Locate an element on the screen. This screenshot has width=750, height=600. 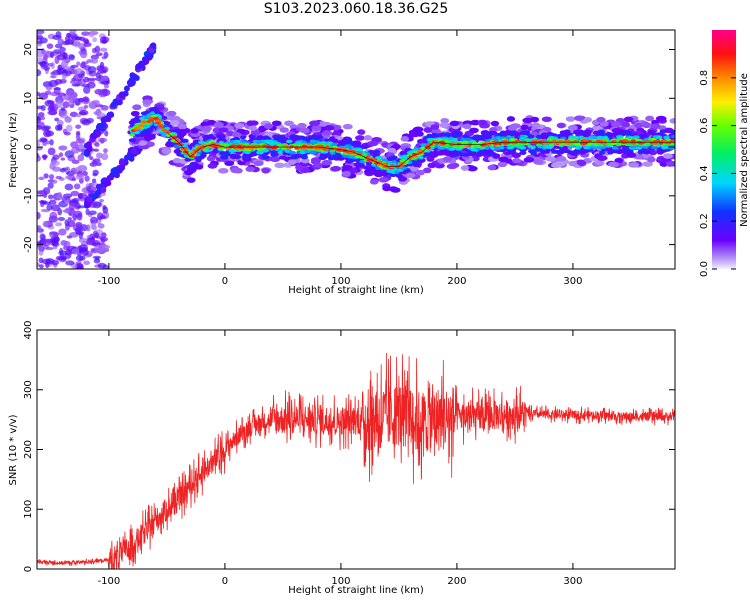
y-tick-label: 20 is located at coordinates (28, 49).